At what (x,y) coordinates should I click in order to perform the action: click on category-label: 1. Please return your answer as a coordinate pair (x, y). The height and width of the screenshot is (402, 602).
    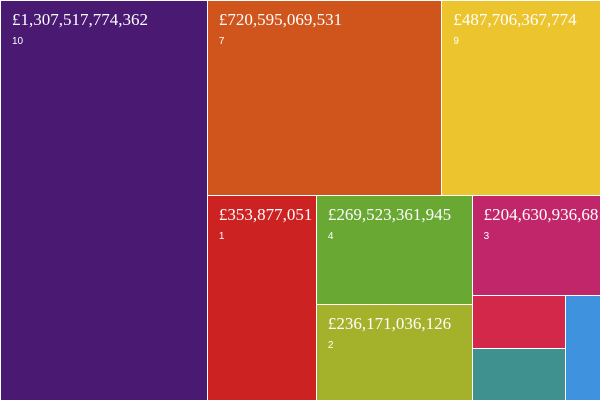
    Looking at the image, I should click on (221, 236).